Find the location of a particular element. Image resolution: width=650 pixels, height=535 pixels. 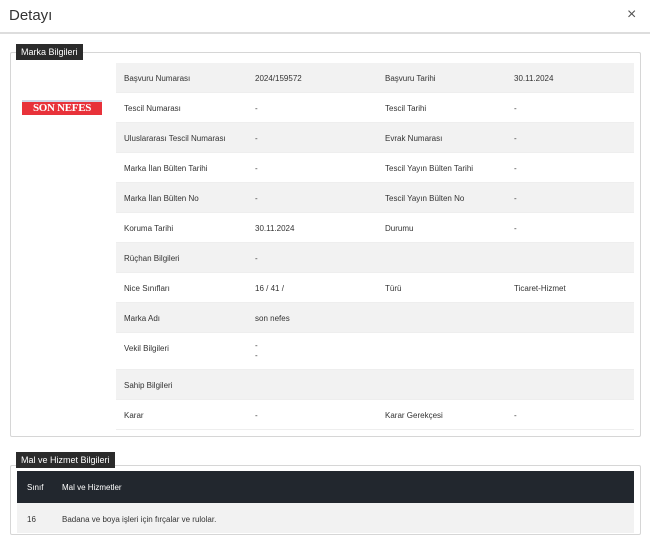

field-label: Rüçhan Bilgileri is located at coordinates (152, 258).